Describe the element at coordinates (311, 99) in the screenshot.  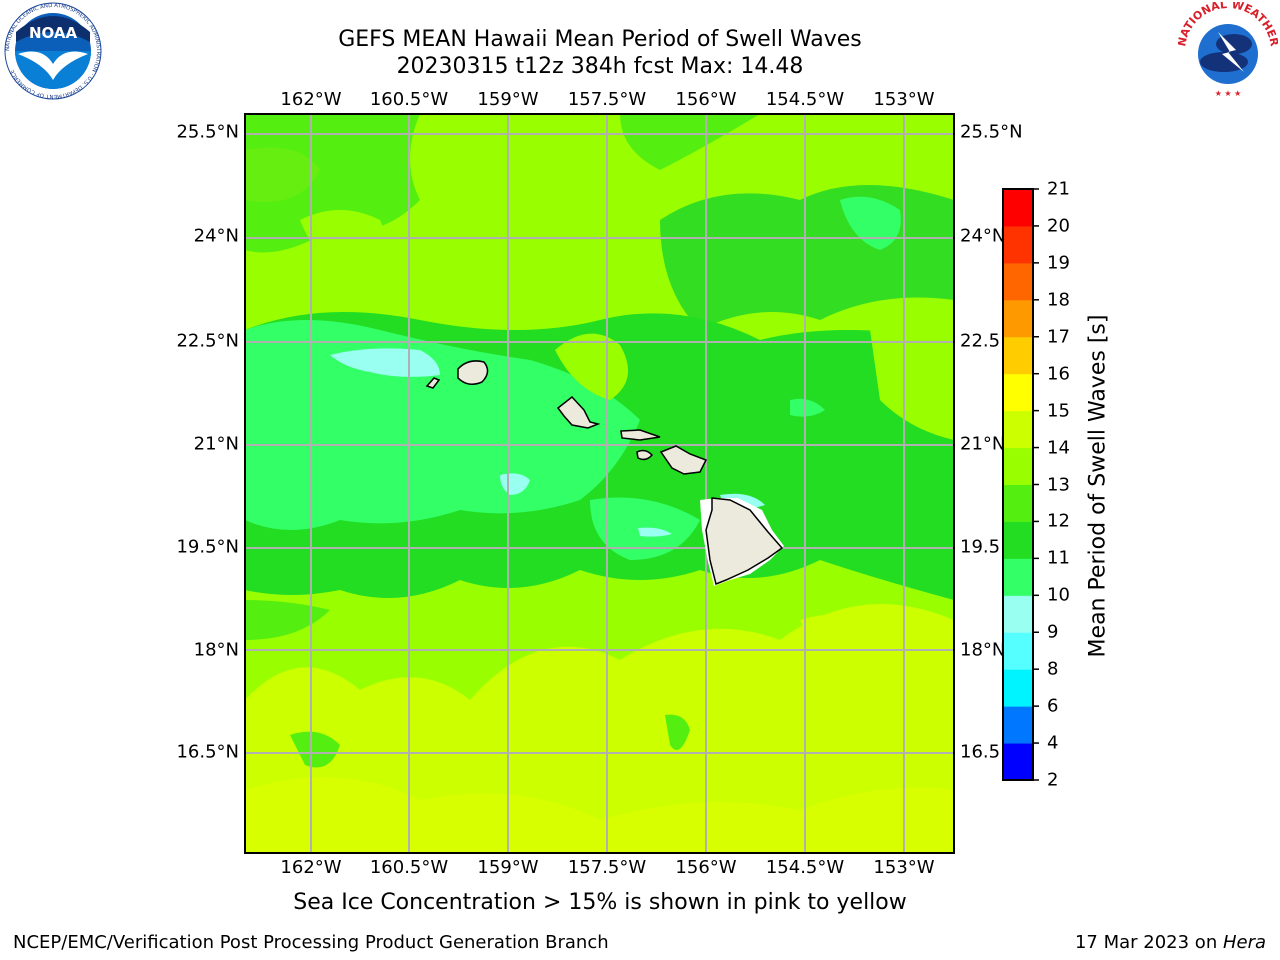
I see `lon-tick-top: 162°W` at that location.